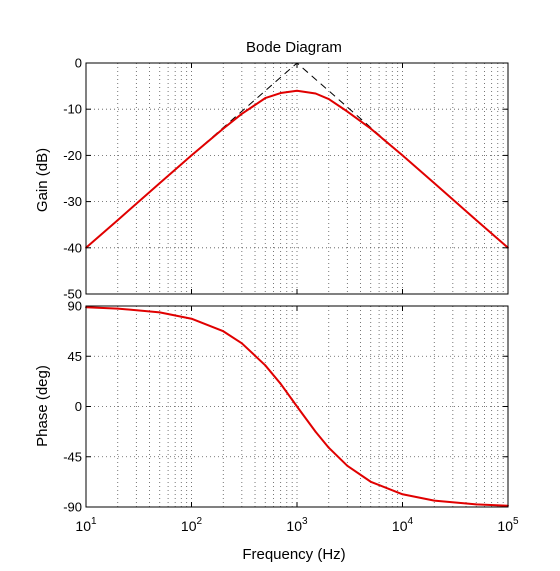 The image size is (560, 571). What do you see at coordinates (42, 180) in the screenshot?
I see `gain-axis-label: Gain (dB)` at bounding box center [42, 180].